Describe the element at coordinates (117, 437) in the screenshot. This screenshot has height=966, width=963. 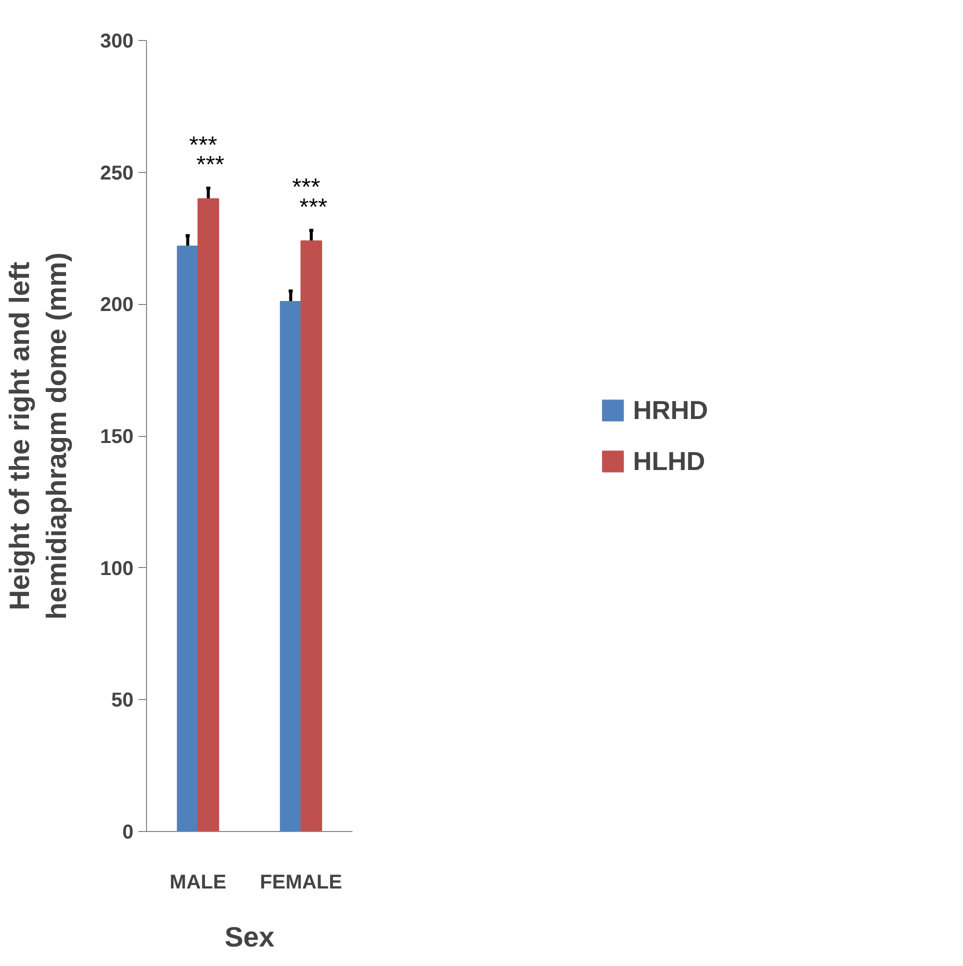
I see `y-tick-label: 150` at that location.